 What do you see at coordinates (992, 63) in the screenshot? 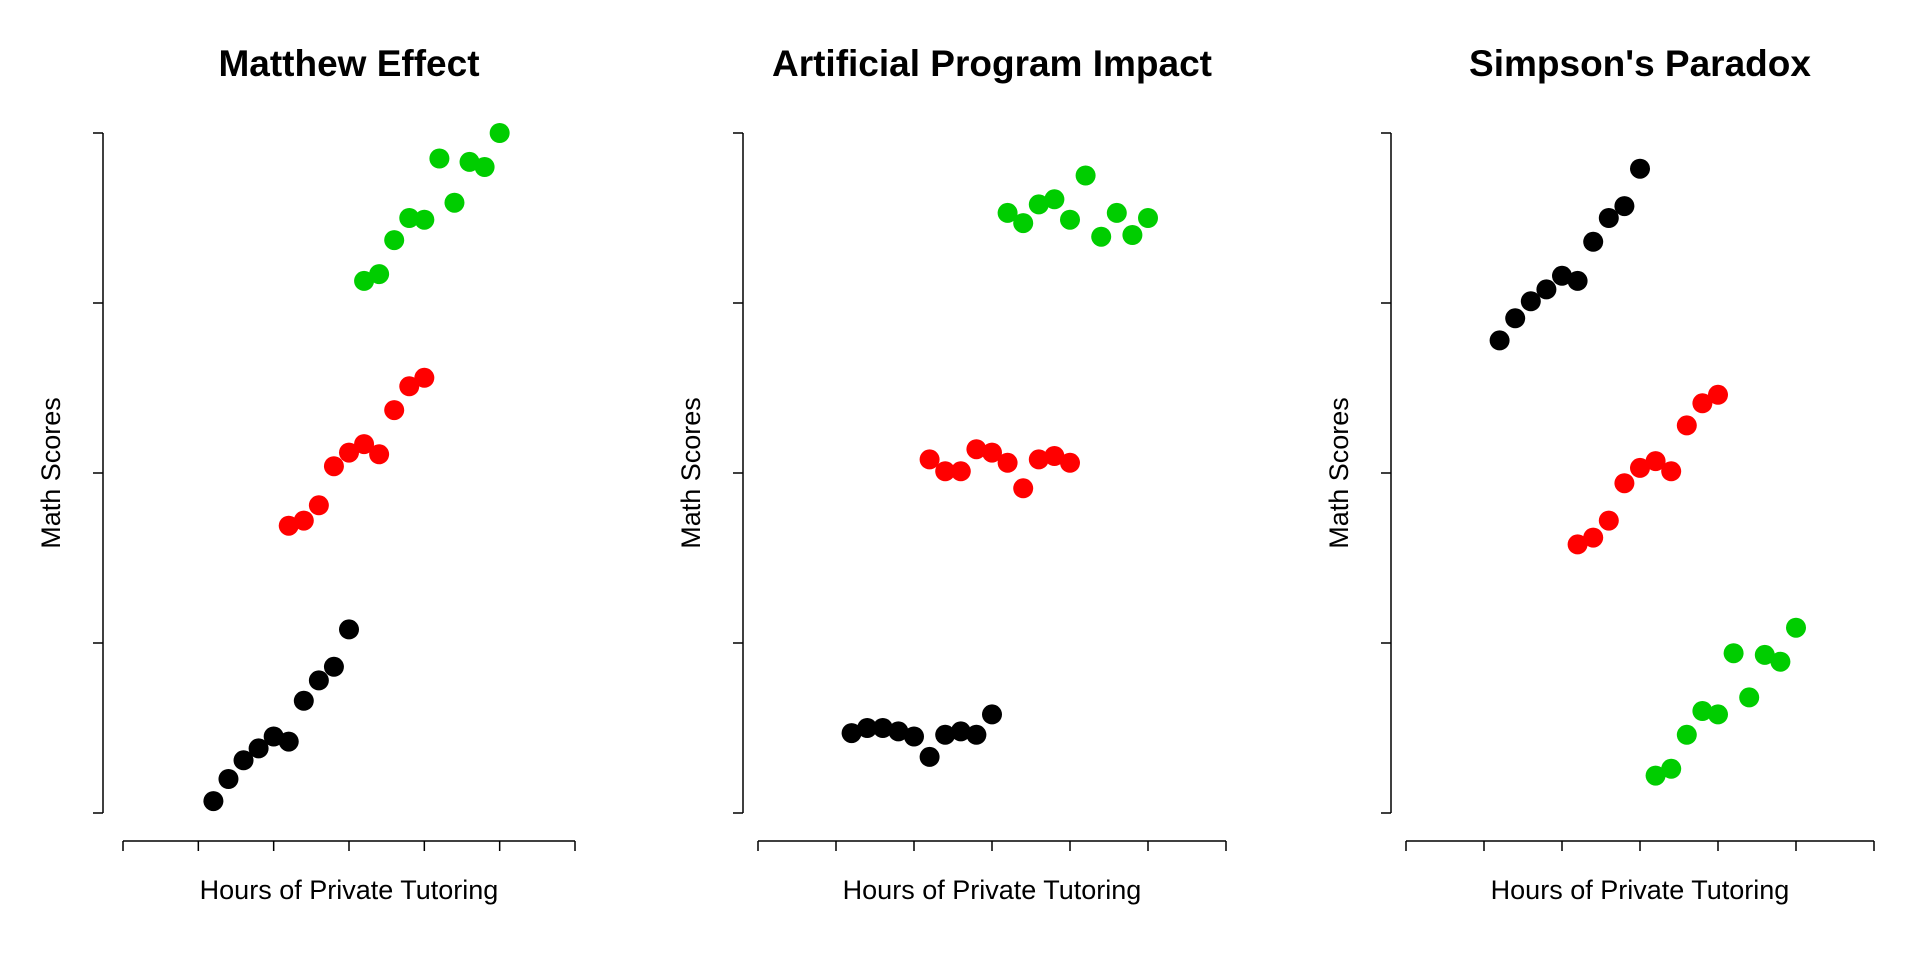
I see `chart-title: Artificial Program Impact` at bounding box center [992, 63].